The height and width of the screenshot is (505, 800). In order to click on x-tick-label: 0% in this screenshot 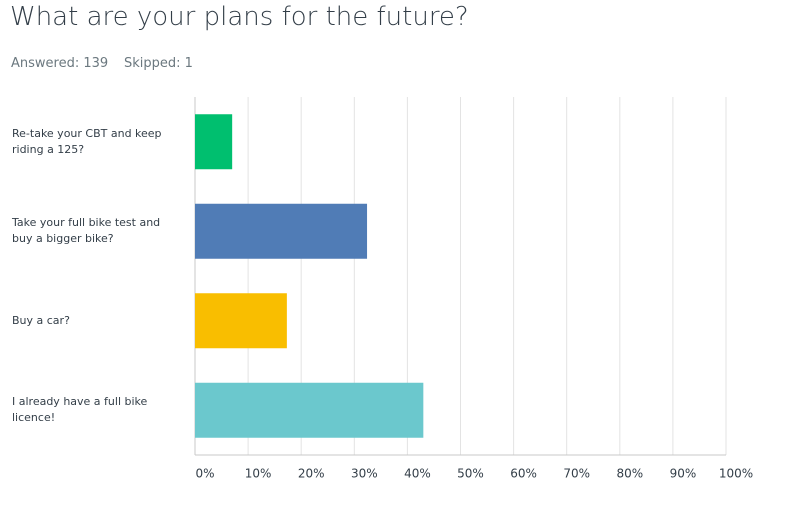, I will do `click(204, 474)`.